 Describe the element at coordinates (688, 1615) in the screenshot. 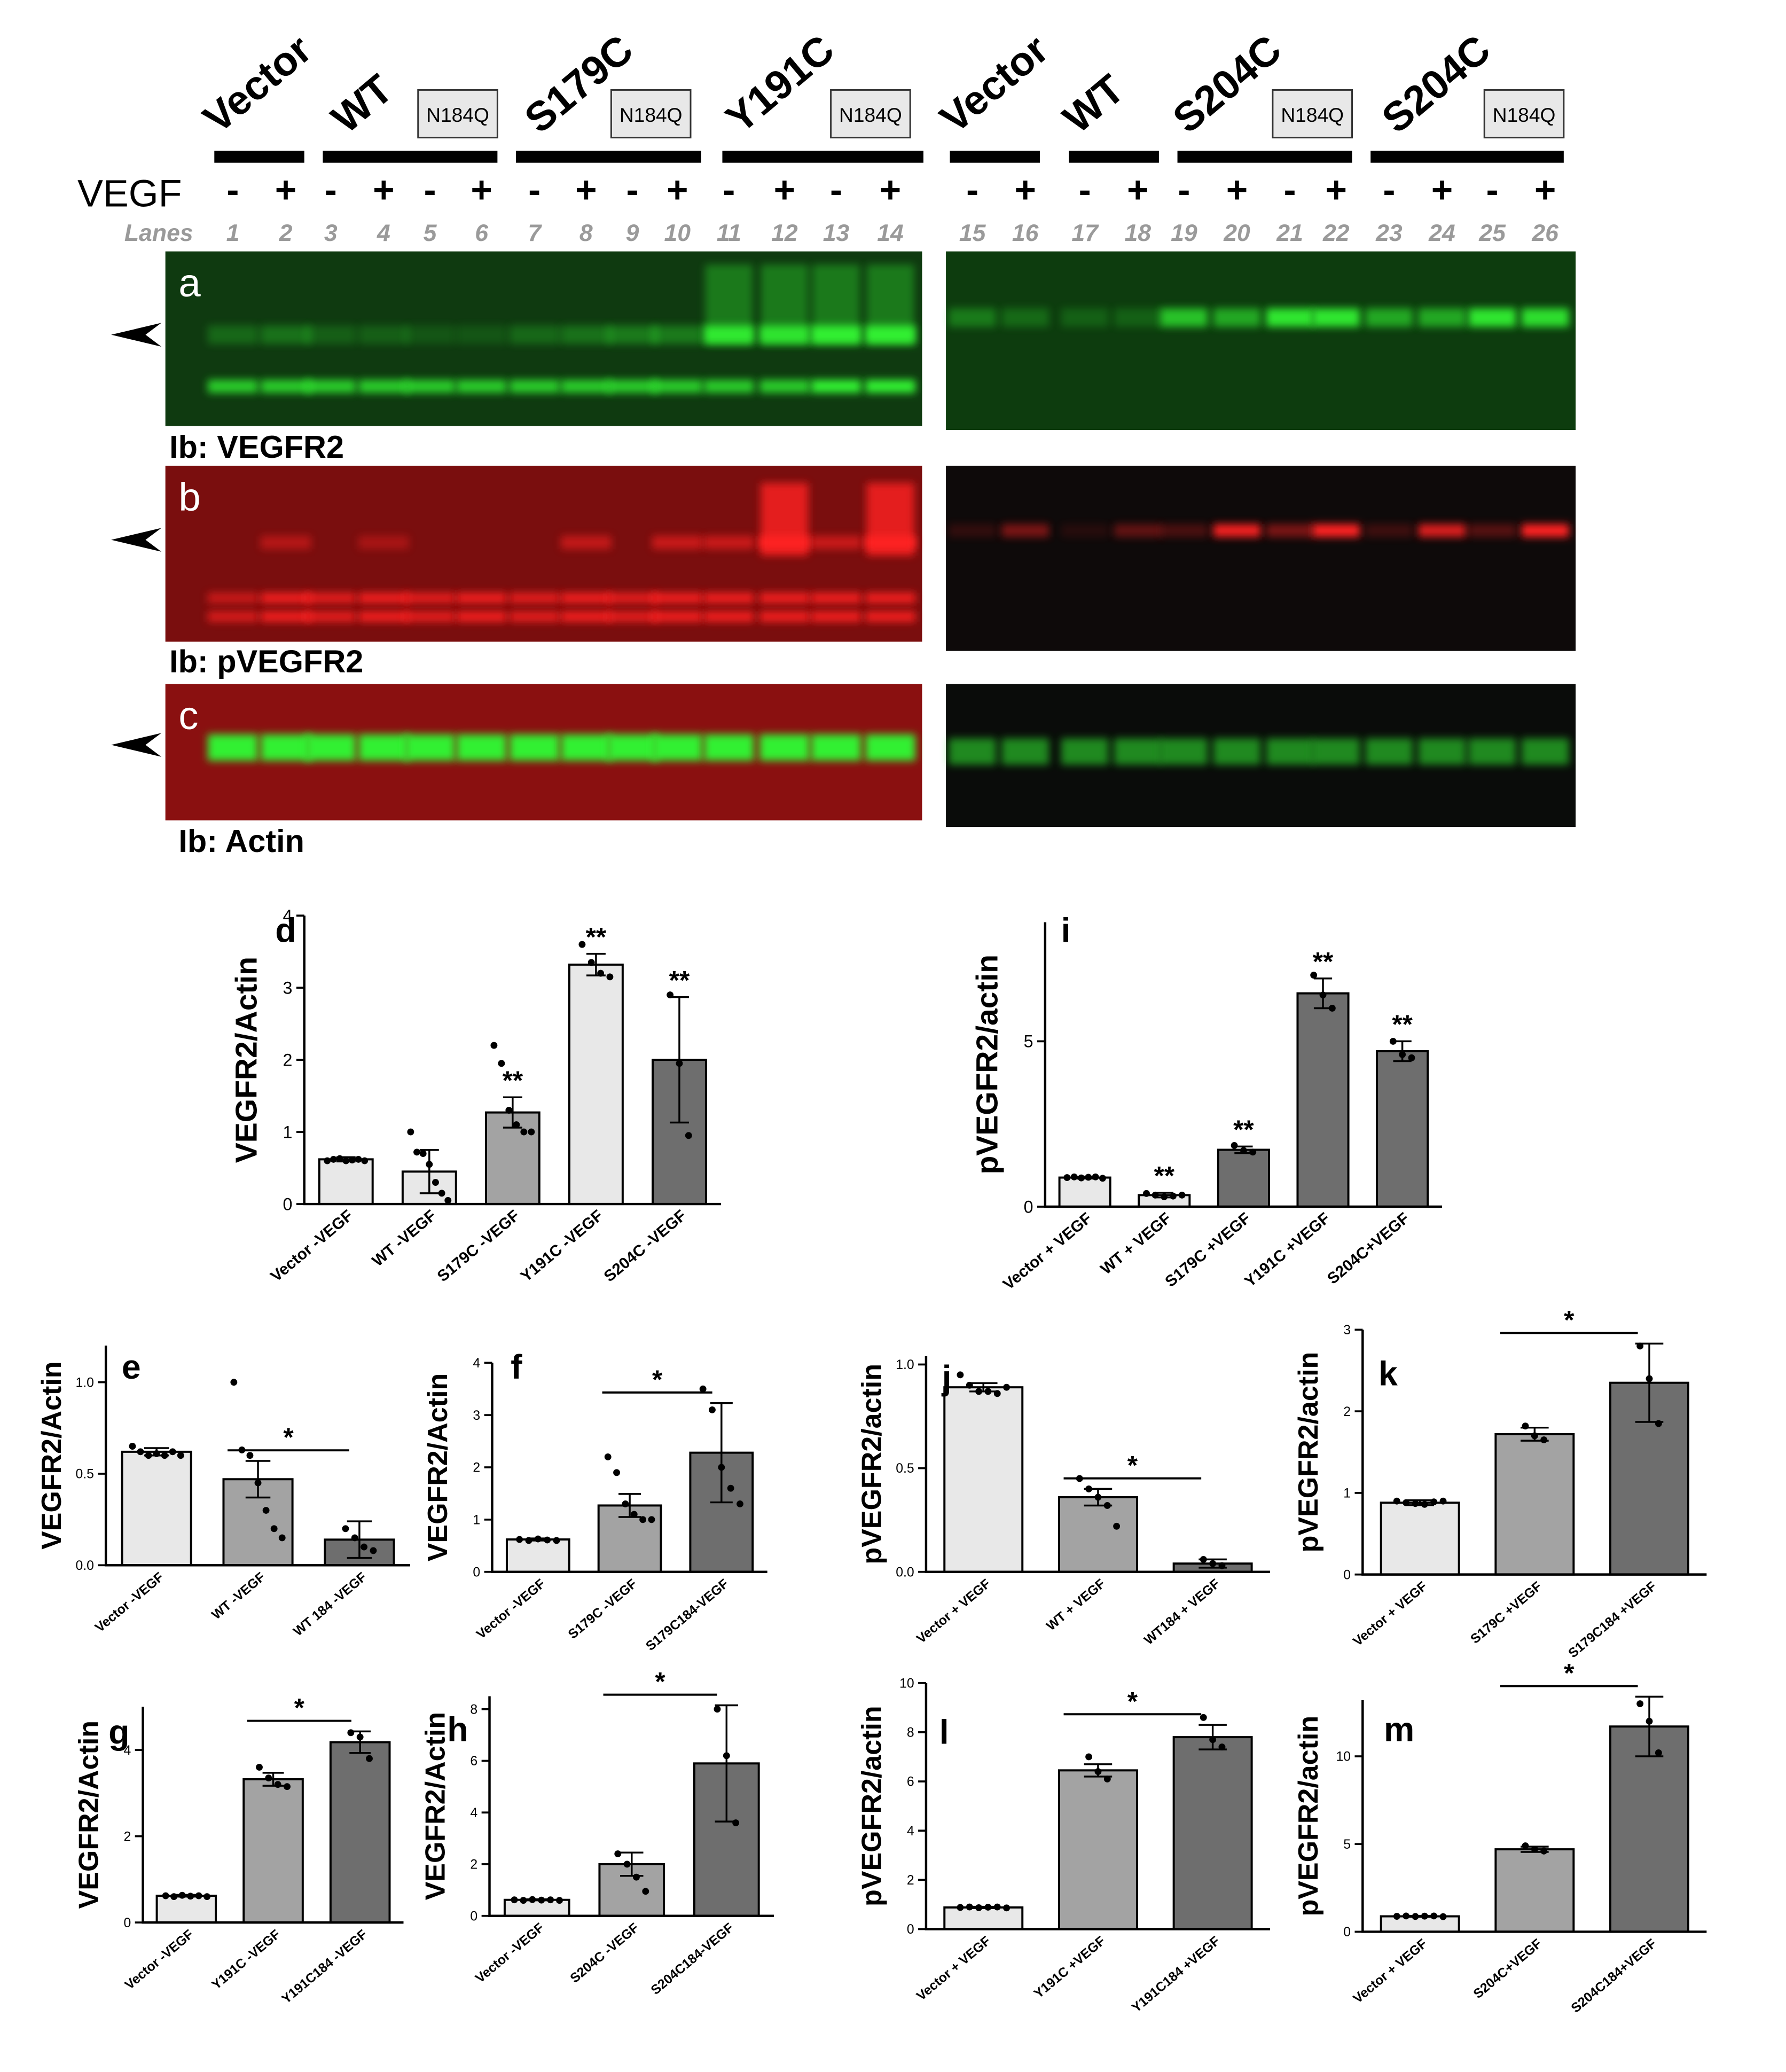

I see `x-tick-label: S179C184-VEGF` at that location.